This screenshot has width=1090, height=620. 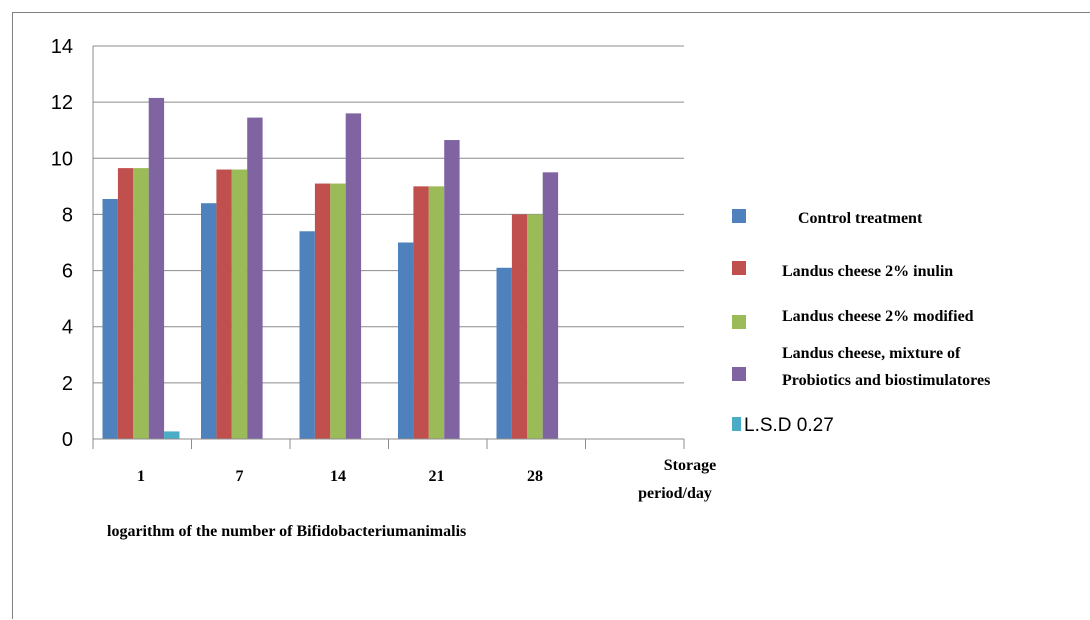 I want to click on legend-swatch-control-treatment, so click(x=739, y=216).